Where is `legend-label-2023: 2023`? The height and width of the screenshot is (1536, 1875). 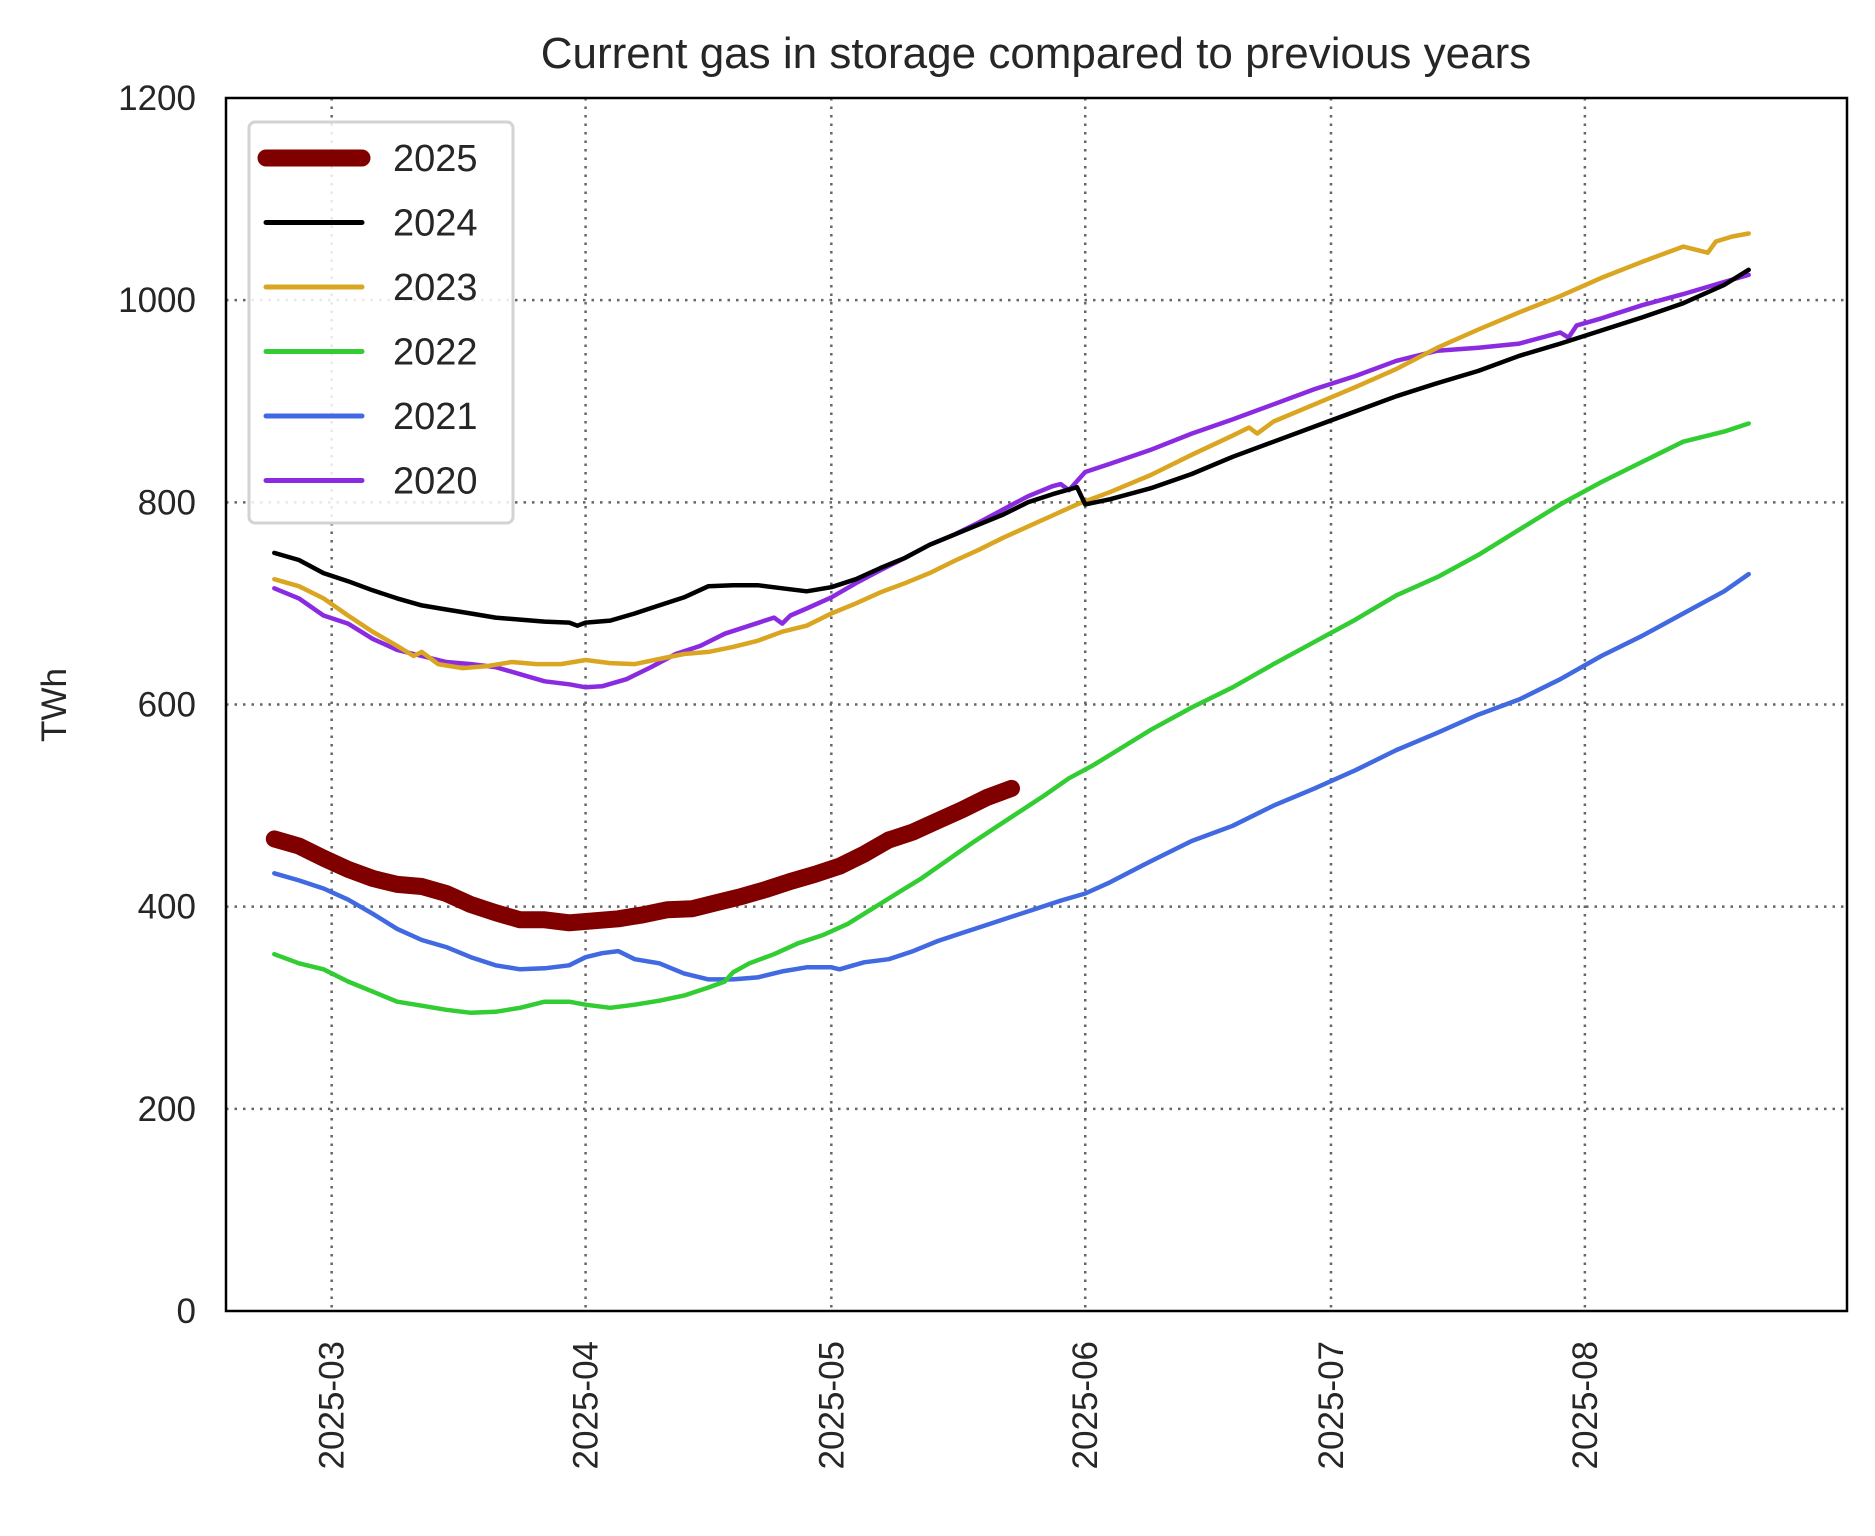 legend-label-2023: 2023 is located at coordinates (435, 288).